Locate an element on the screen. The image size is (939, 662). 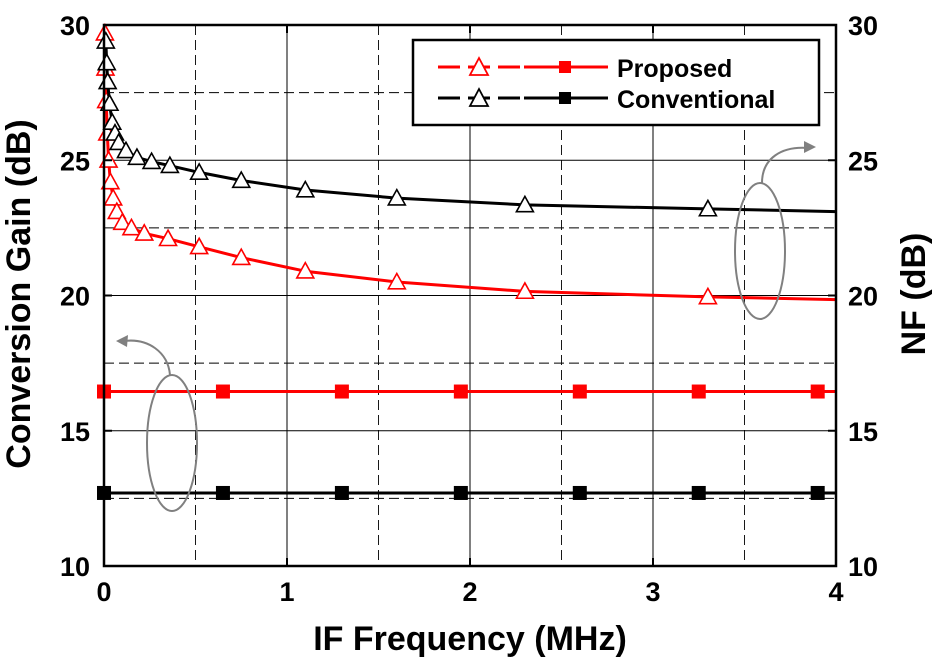
legend-label-conventional: Conventional is located at coordinates (696, 100).